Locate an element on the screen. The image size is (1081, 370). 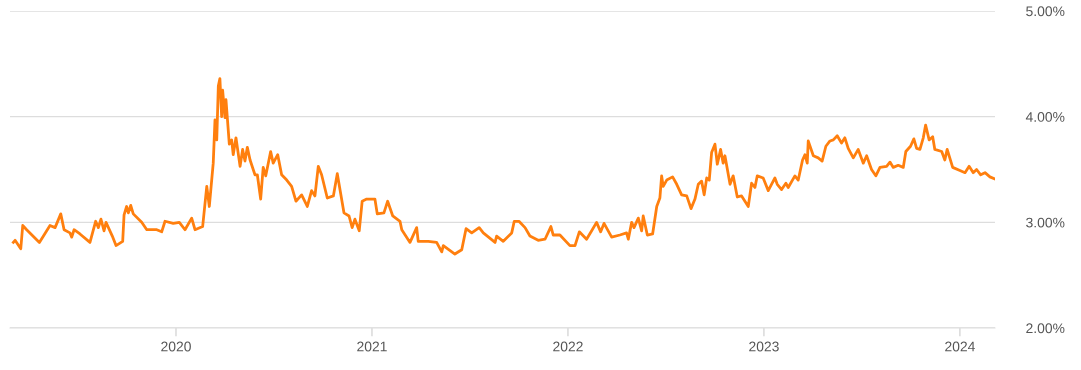
y-tick-label: 2.00% is located at coordinates (1045, 328).